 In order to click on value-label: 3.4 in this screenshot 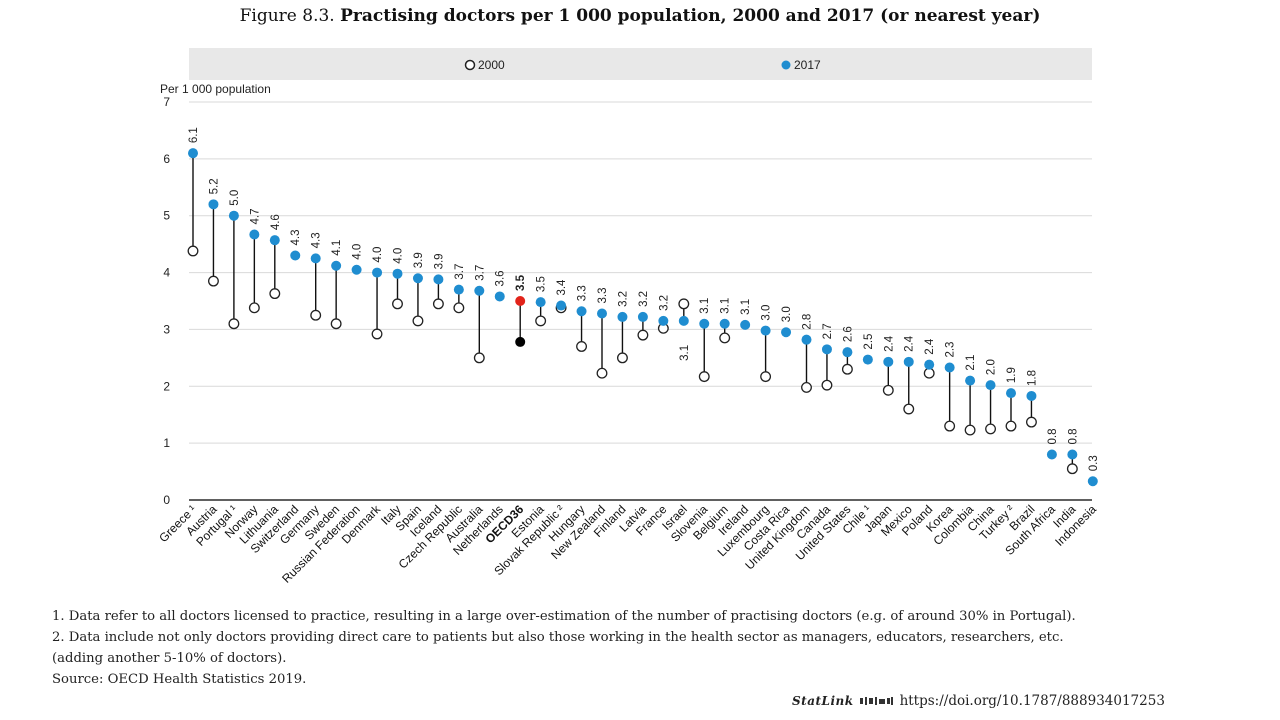, I will do `click(562, 287)`.